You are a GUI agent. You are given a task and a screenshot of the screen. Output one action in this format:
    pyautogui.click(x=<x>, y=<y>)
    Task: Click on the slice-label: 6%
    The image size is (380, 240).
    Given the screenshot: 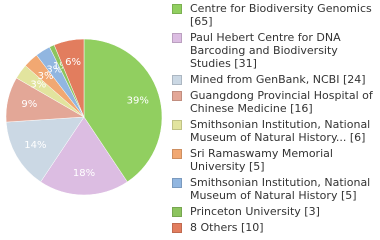 What is the action you would take?
    pyautogui.click(x=73, y=62)
    